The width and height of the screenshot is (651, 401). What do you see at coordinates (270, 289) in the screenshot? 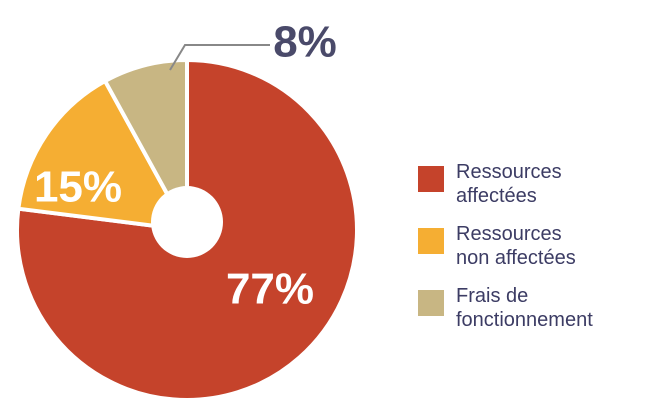
I see `value-label: 77%` at bounding box center [270, 289].